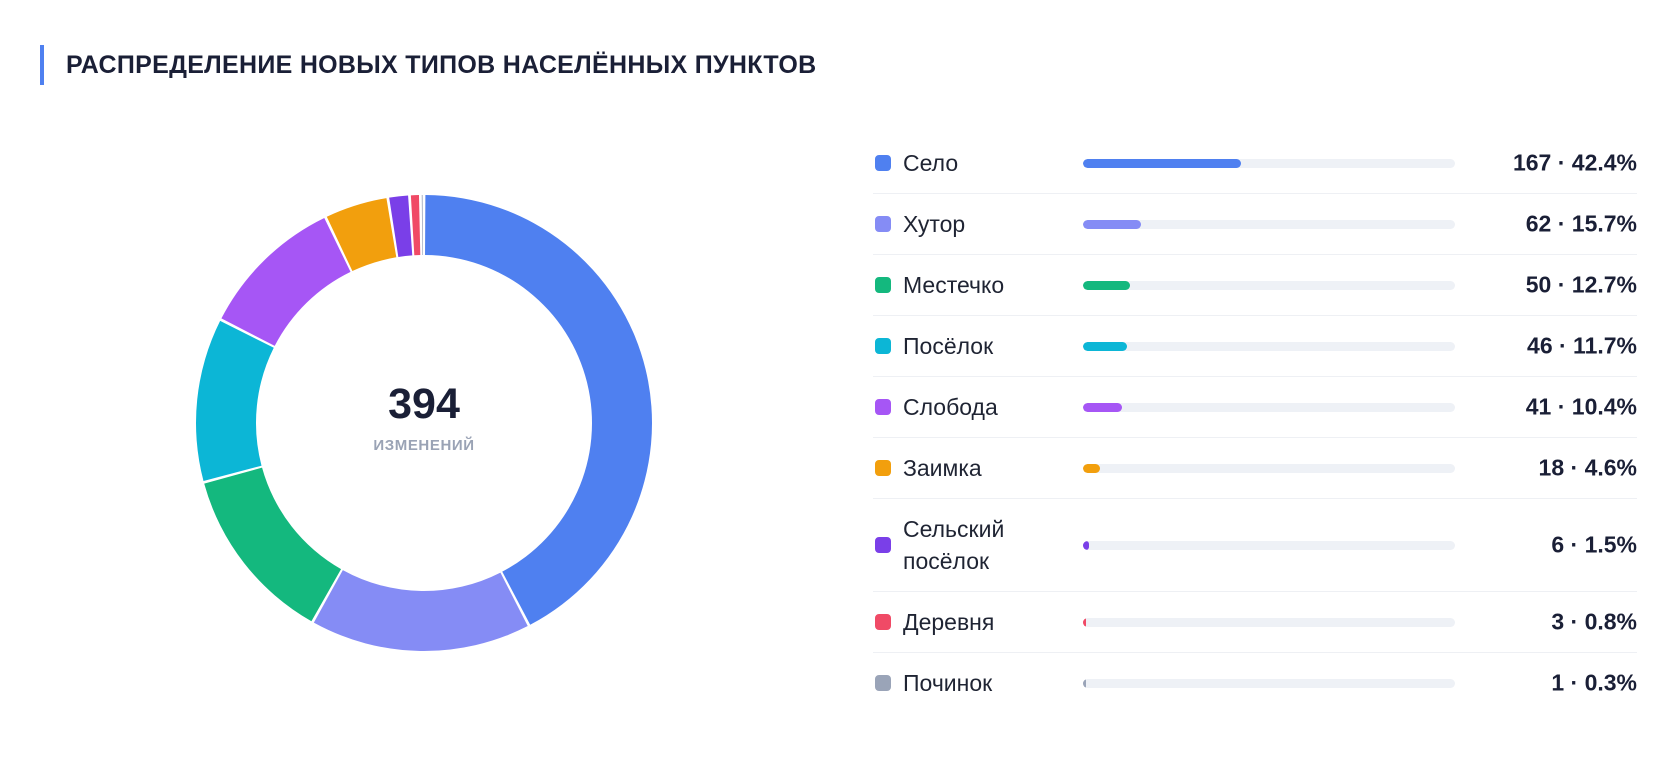 The height and width of the screenshot is (759, 1680). Describe the element at coordinates (942, 468) in the screenshot. I see `legend-label: Заимка` at that location.